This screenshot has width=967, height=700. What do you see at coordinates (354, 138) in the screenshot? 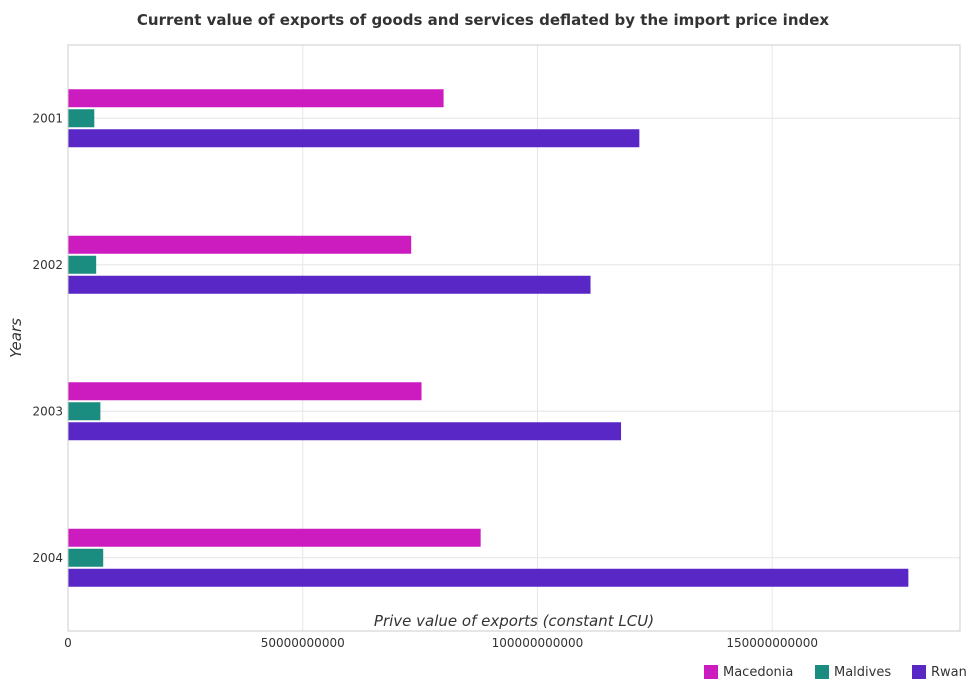
I see `bar-rwanda-2001` at bounding box center [354, 138].